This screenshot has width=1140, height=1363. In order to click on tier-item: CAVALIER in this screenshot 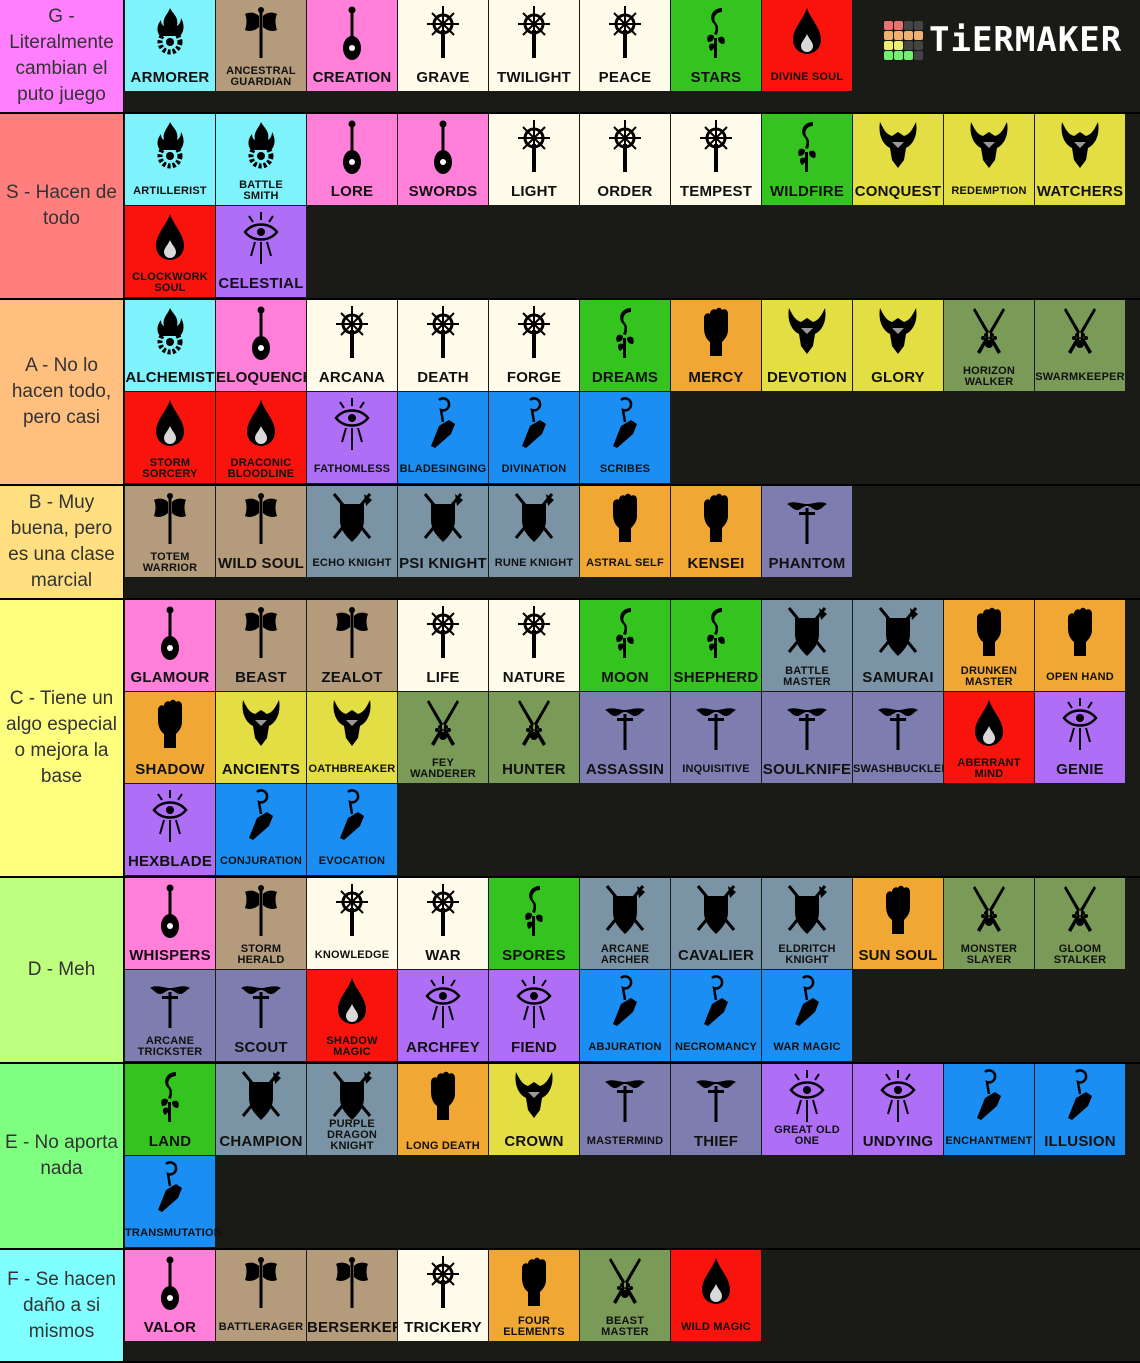, I will do `click(716, 923)`.